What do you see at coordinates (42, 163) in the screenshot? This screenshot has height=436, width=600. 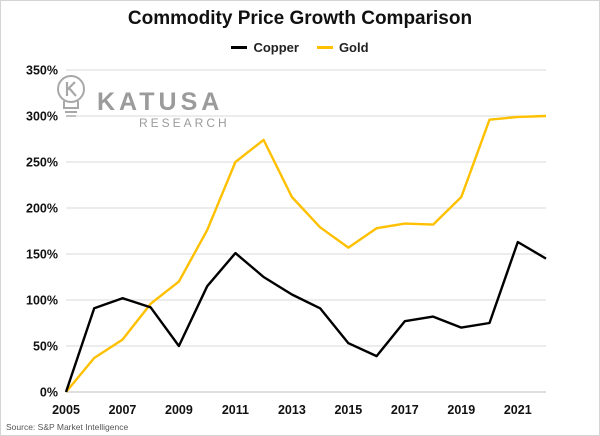 I see `y-tick-label: 250%` at bounding box center [42, 163].